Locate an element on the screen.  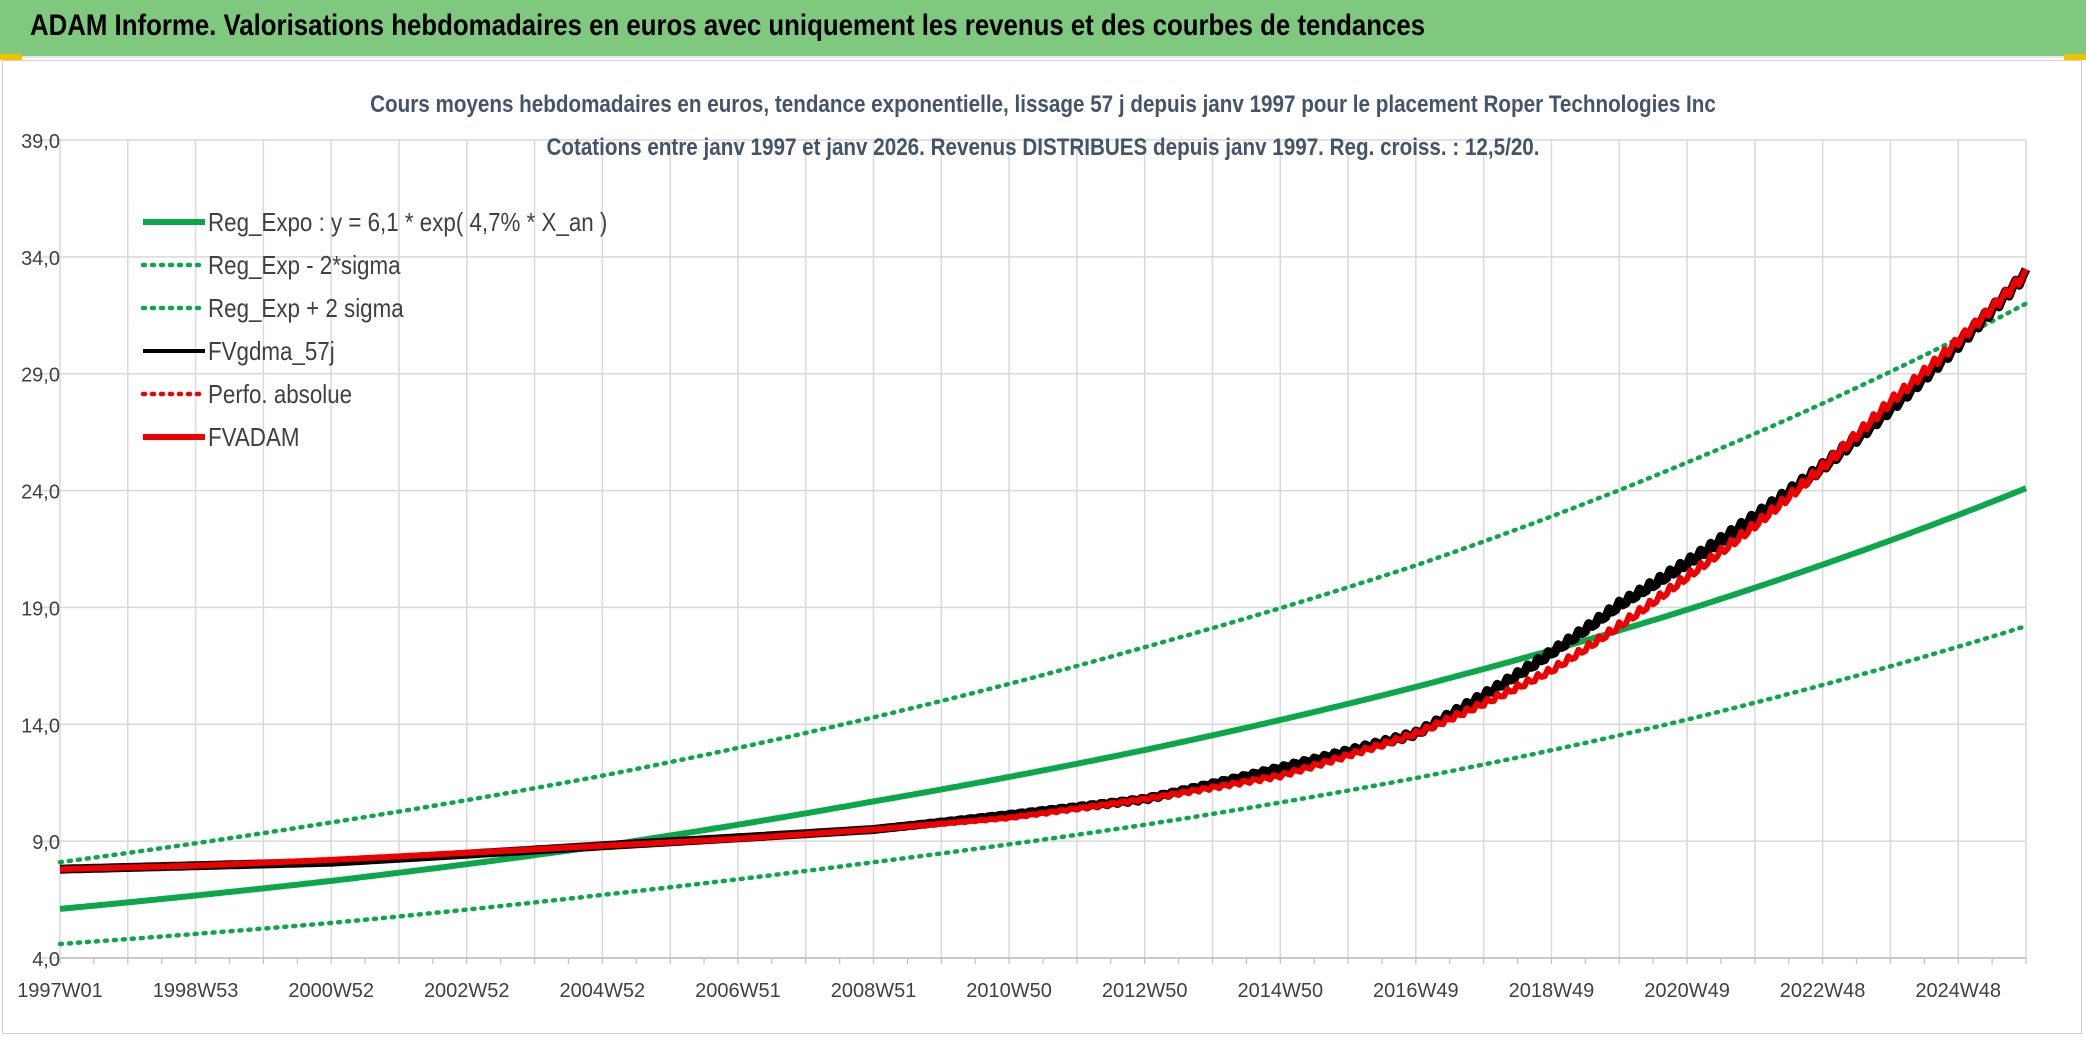
y-tick-label: 14,0 is located at coordinates (40, 726).